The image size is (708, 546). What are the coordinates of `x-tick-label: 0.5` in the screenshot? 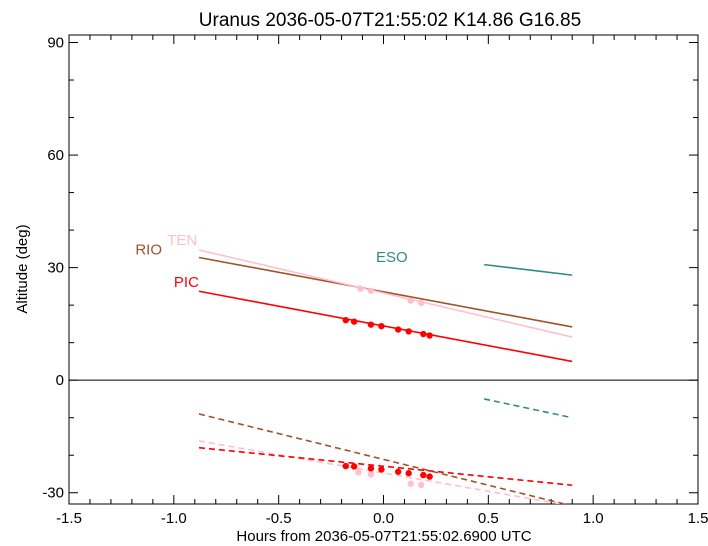 It's located at (488, 518).